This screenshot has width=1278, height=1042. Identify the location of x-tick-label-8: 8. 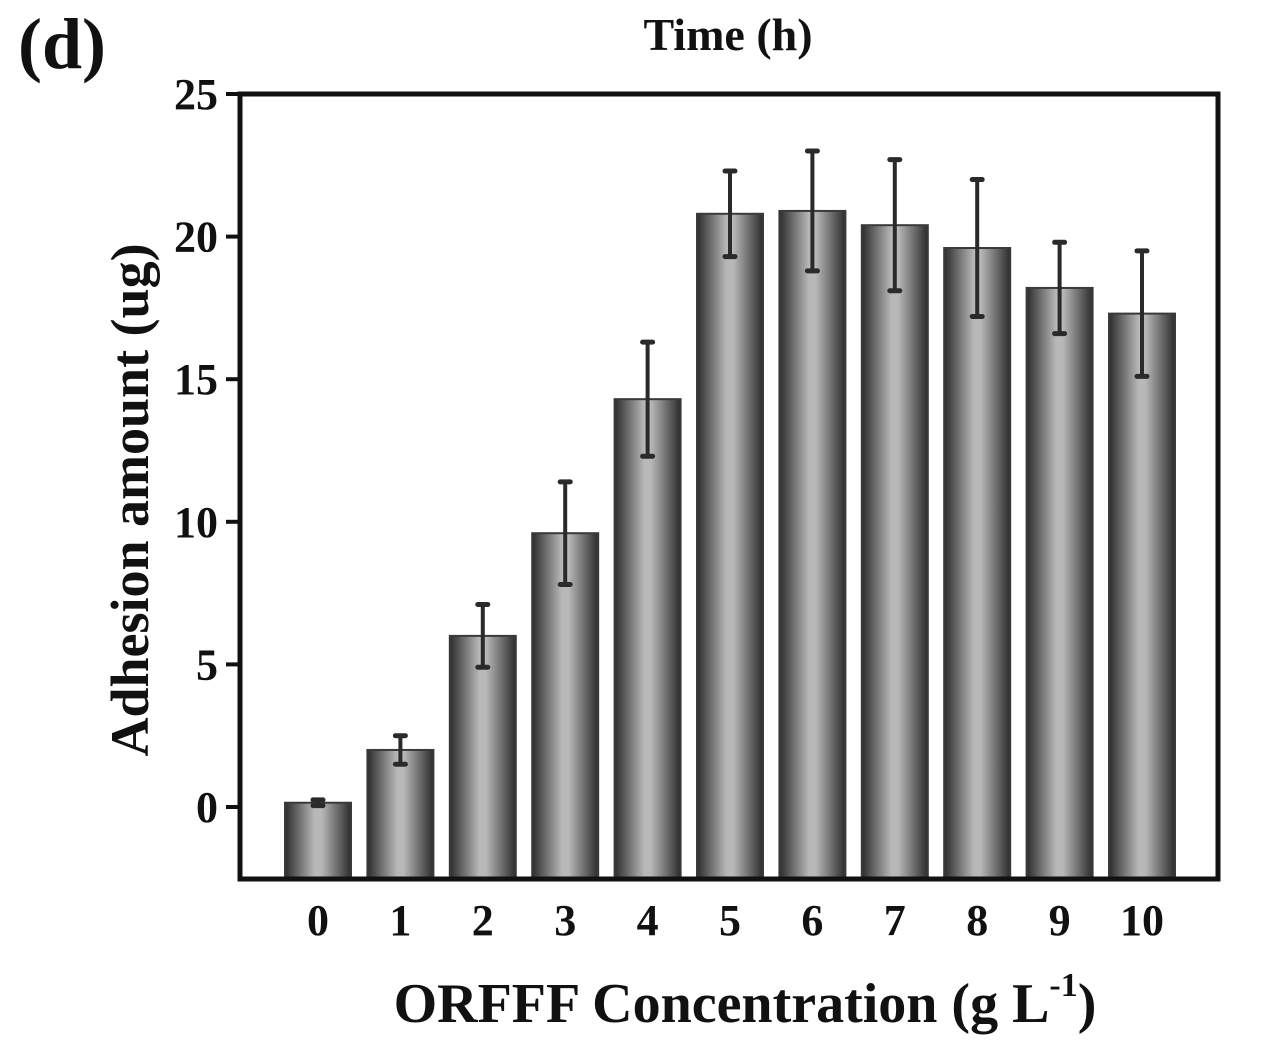
(977, 920).